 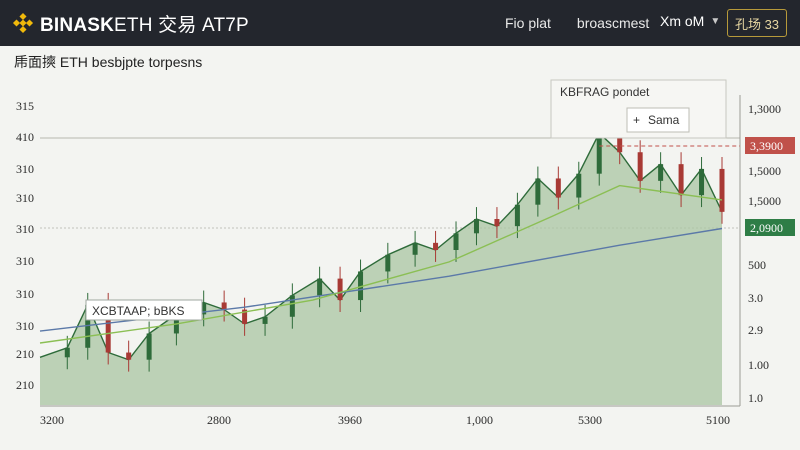 I want to click on x-tick: 2800, so click(x=219, y=420).